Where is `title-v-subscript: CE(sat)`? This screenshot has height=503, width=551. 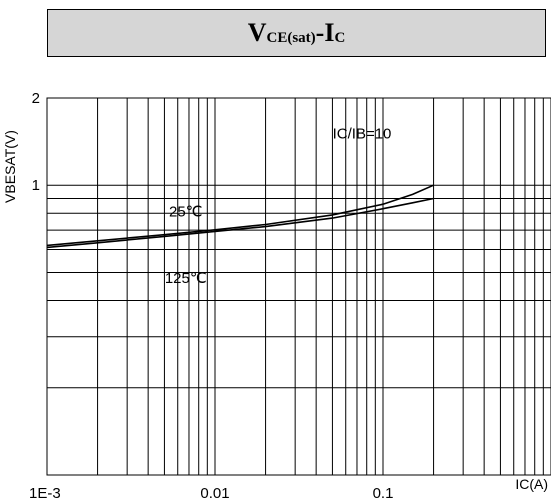
title-v-subscript: CE(sat) is located at coordinates (291, 37).